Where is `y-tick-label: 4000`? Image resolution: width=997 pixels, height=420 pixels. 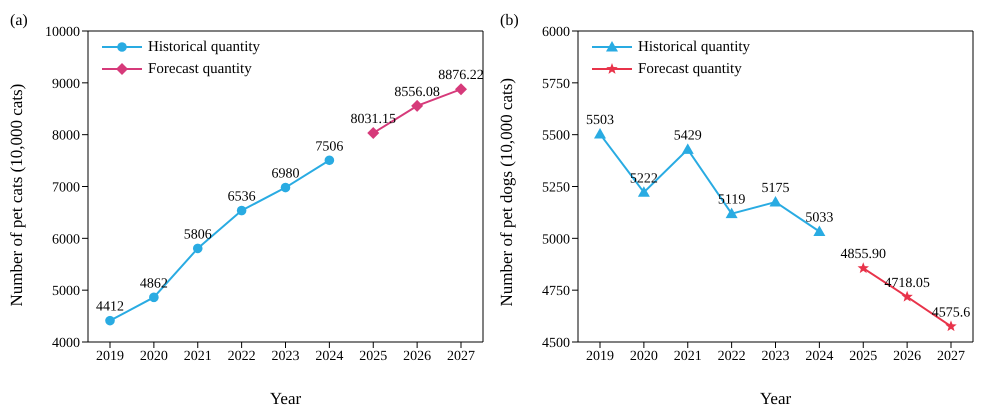 y-tick-label: 4000 is located at coordinates (66, 343).